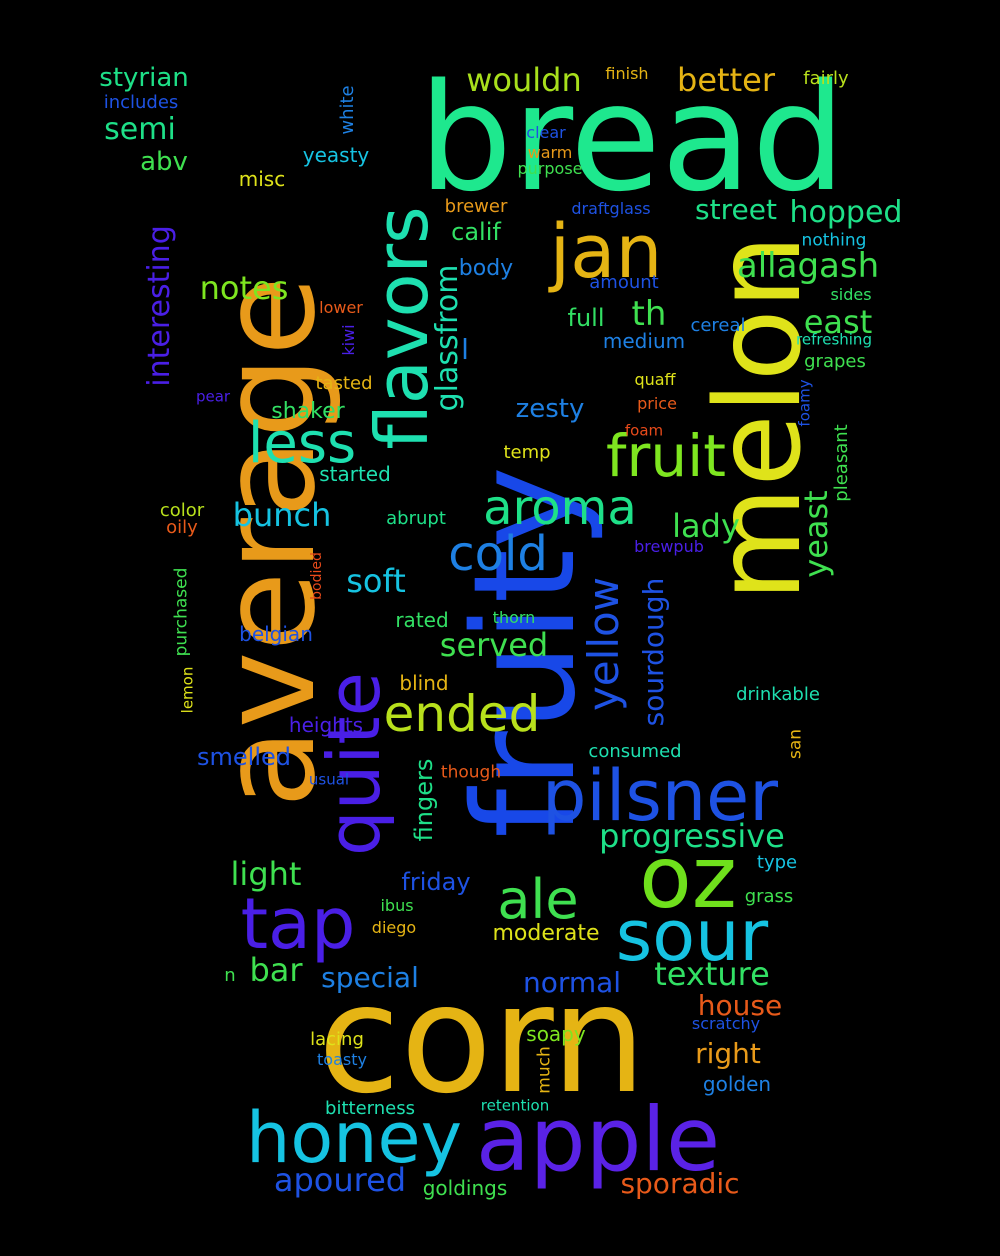 Image resolution: width=1000 pixels, height=1256 pixels. I want to click on word-th: th, so click(649, 314).